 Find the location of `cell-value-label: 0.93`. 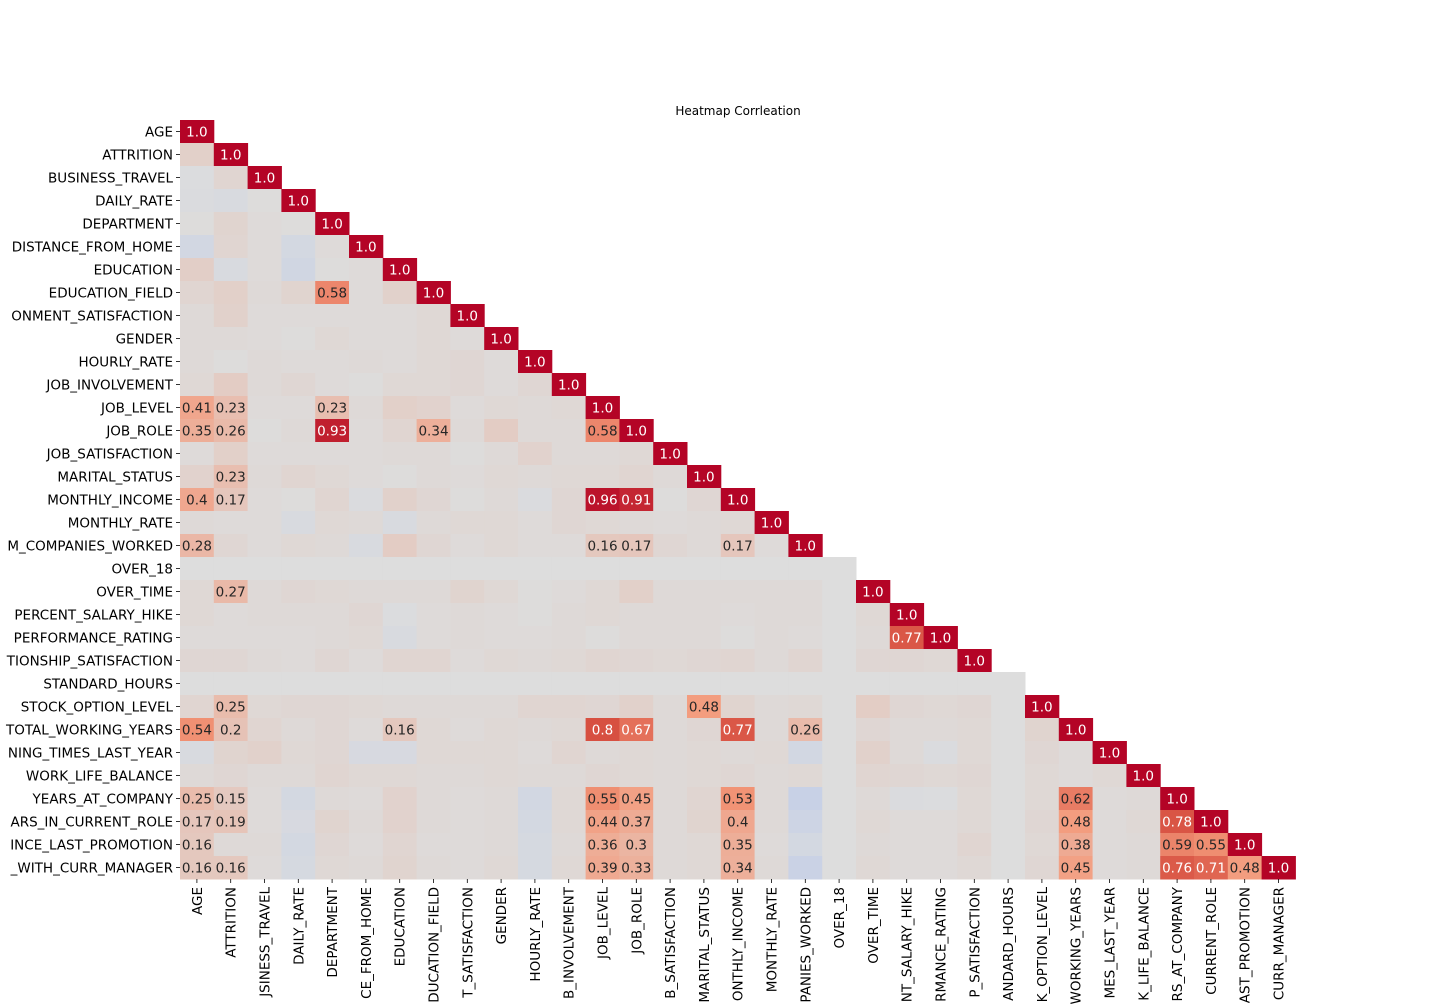

cell-value-label: 0.93 is located at coordinates (332, 432).